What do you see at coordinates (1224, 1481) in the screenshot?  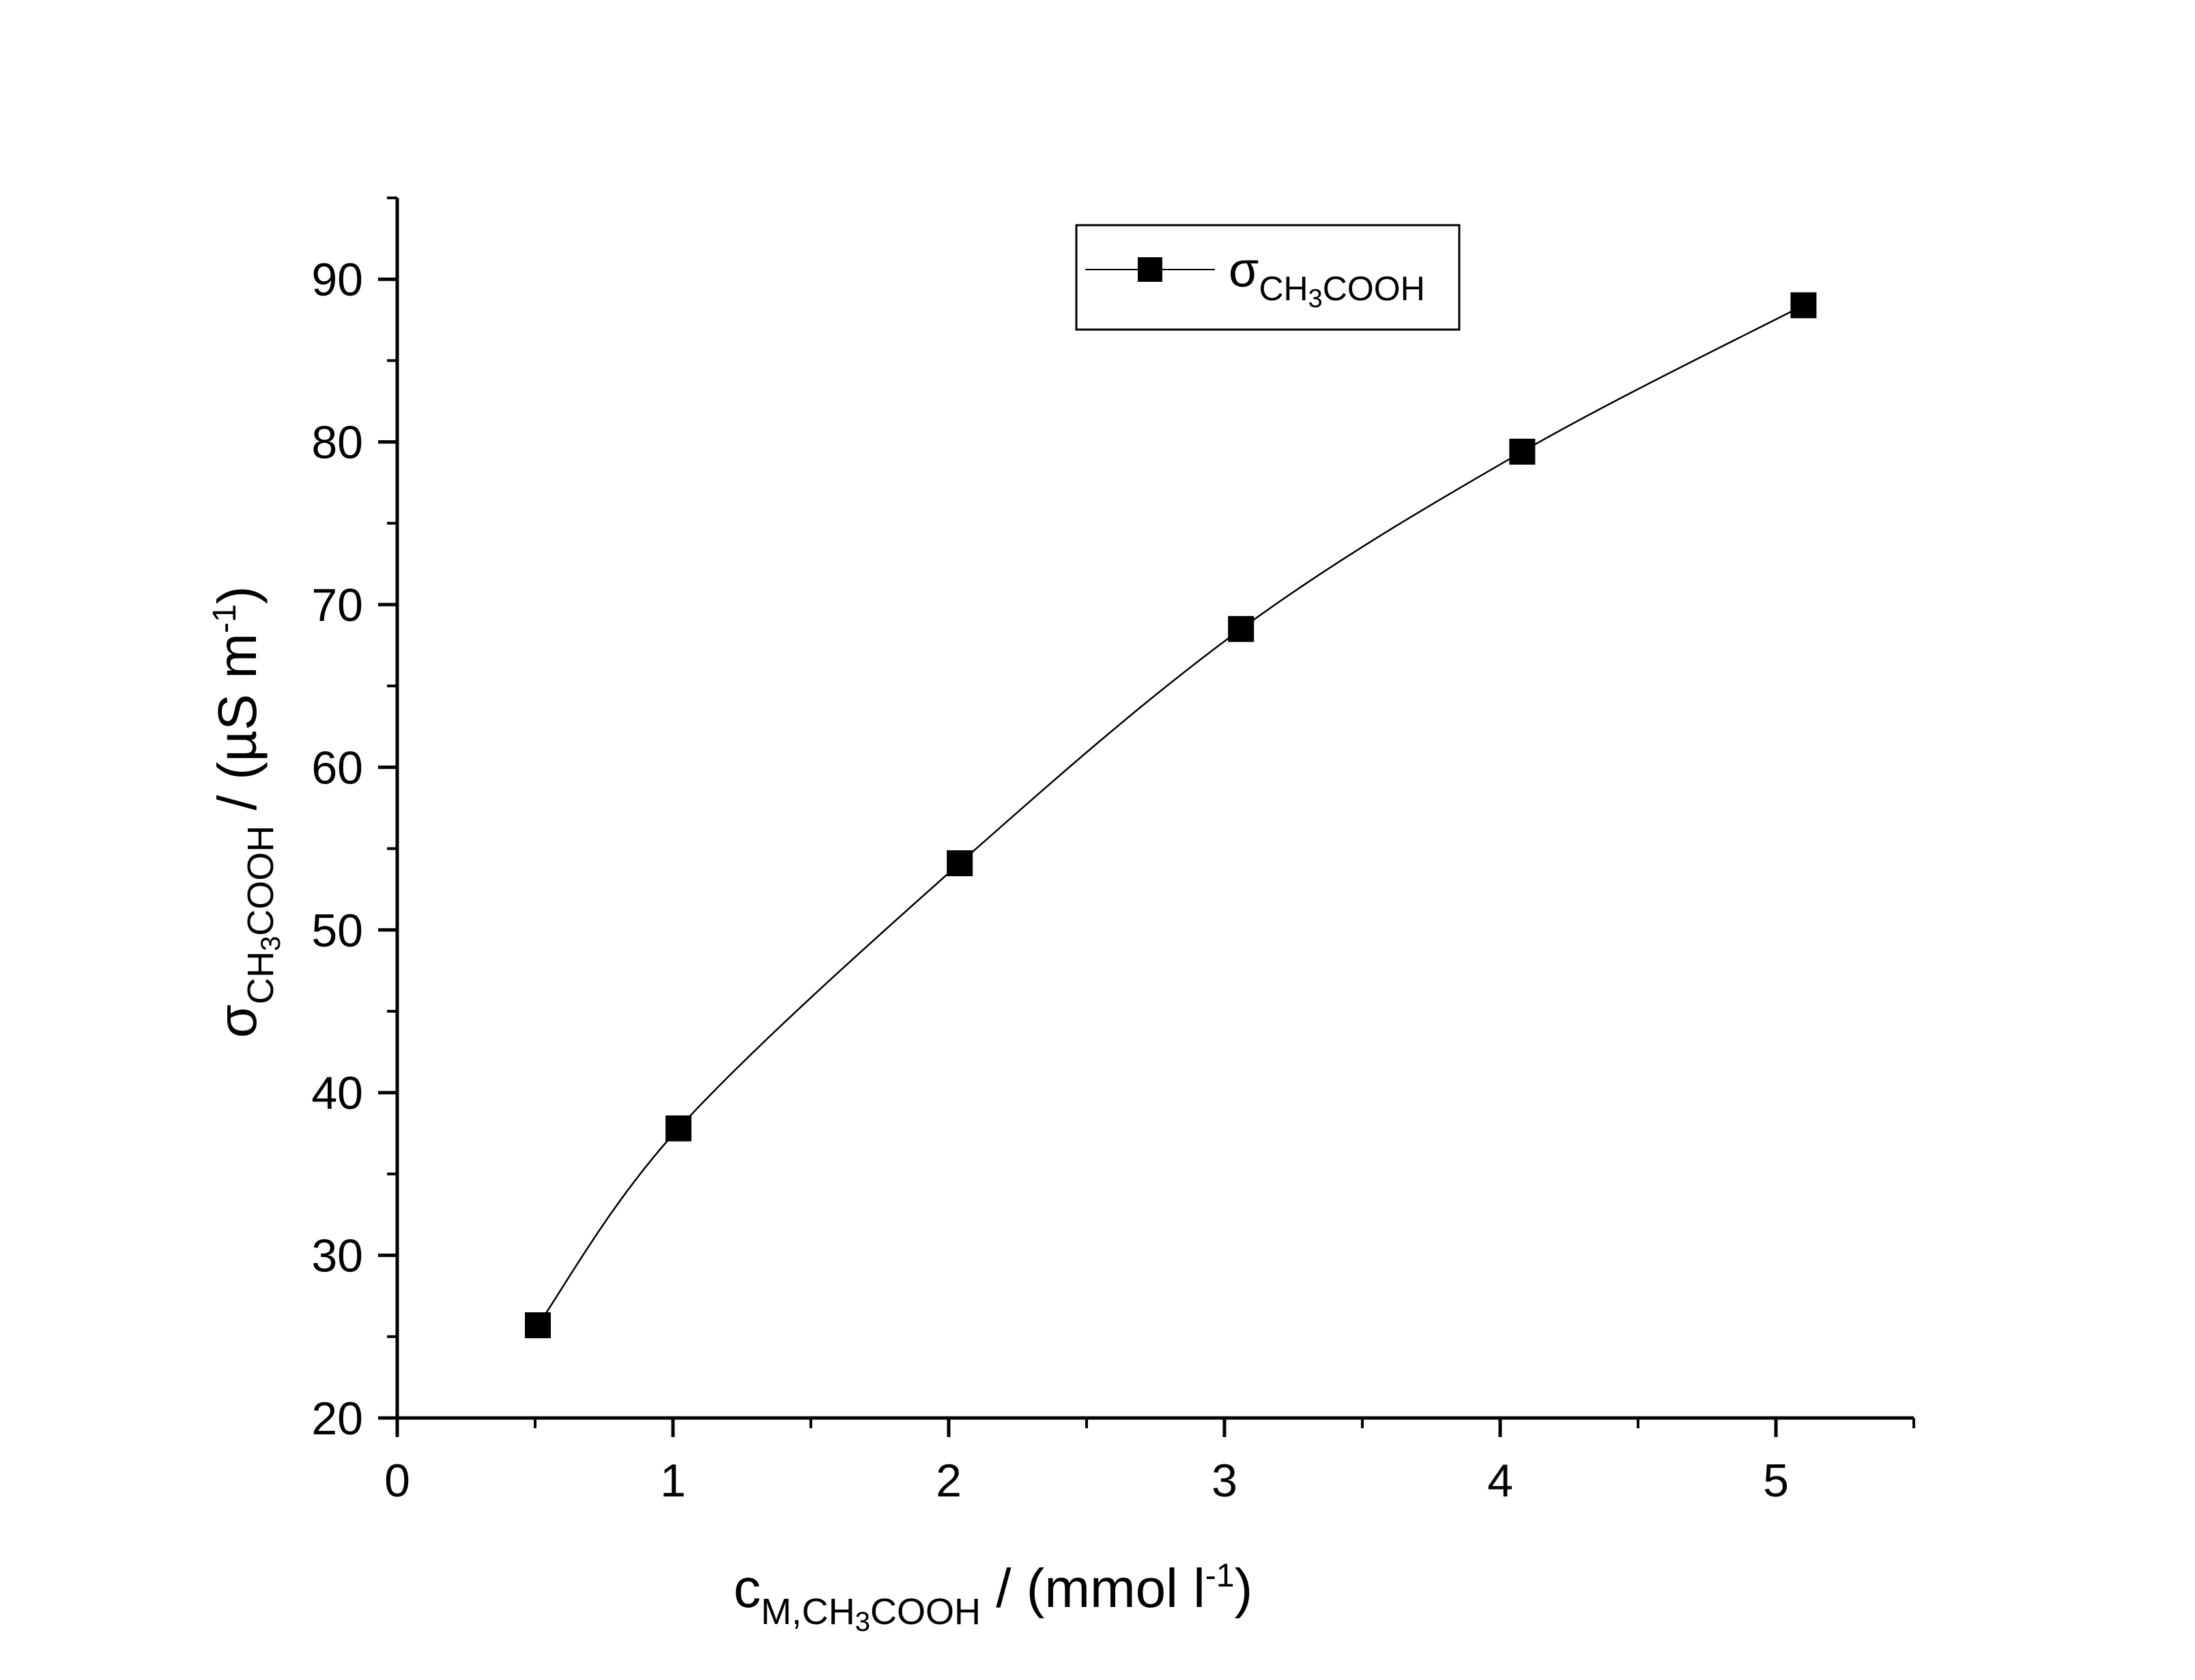 I see `x-tick-label: 3` at bounding box center [1224, 1481].